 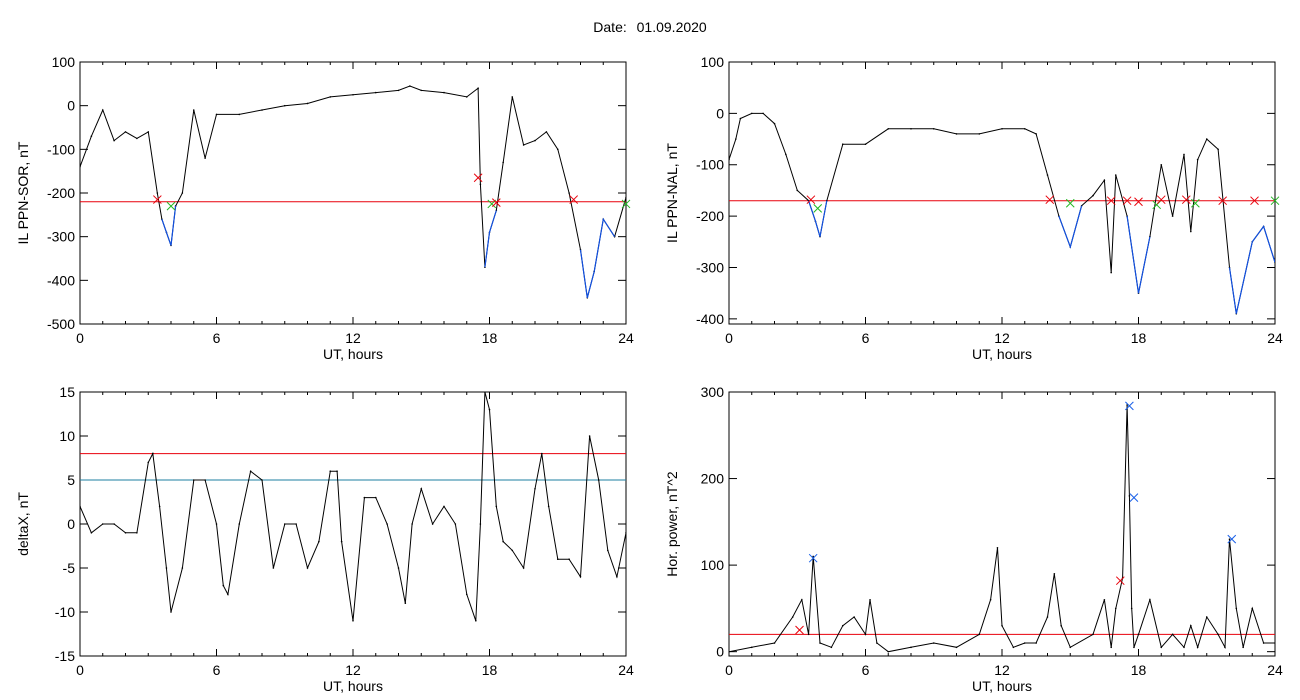 I want to click on y-tick-label: 200, so click(x=713, y=479).